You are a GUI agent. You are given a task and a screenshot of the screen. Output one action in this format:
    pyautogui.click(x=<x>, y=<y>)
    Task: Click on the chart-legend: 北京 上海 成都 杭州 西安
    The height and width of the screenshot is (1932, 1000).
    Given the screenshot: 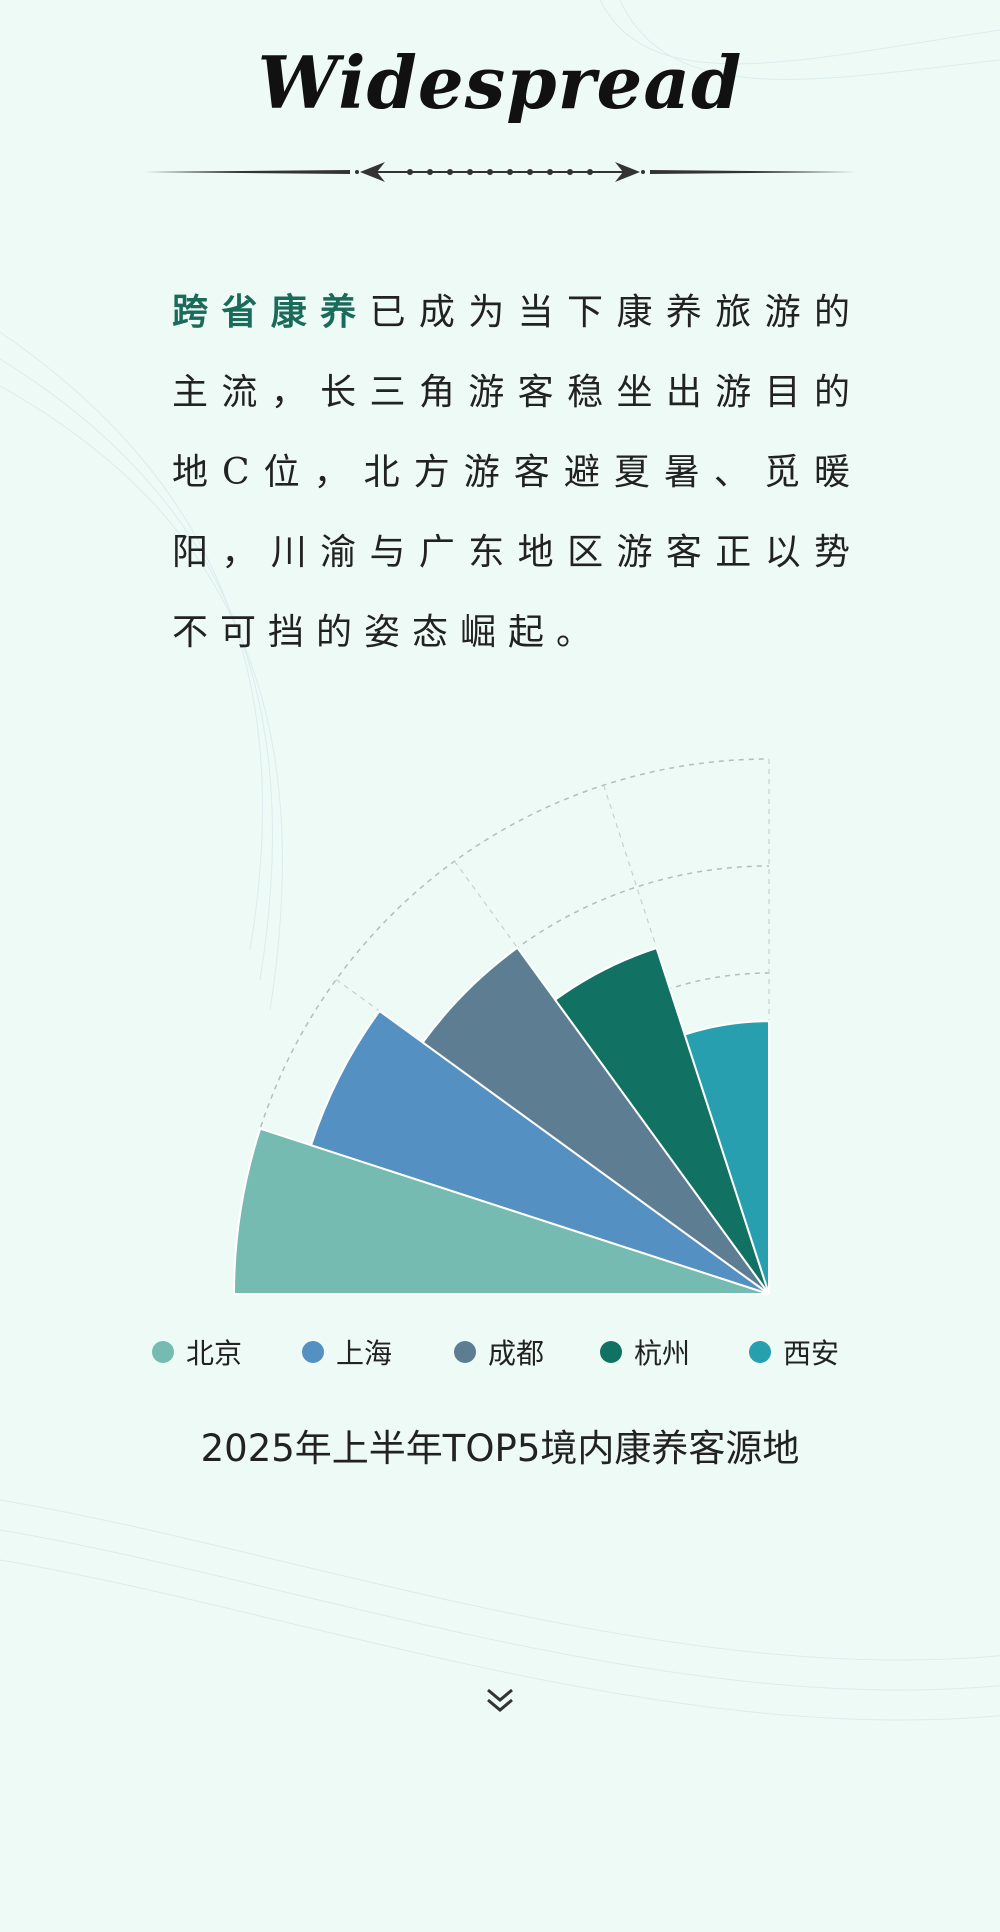 What is the action you would take?
    pyautogui.click(x=500, y=1352)
    